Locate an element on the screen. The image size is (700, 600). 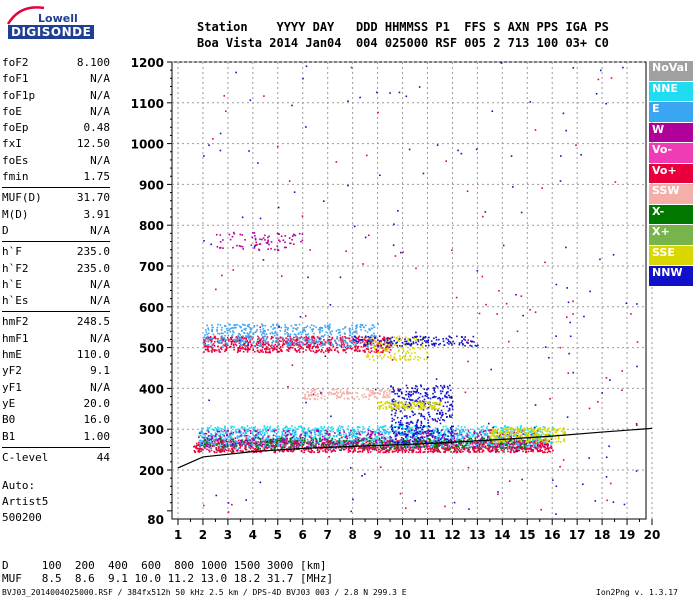
param-separator is located at coordinates (56, 188).